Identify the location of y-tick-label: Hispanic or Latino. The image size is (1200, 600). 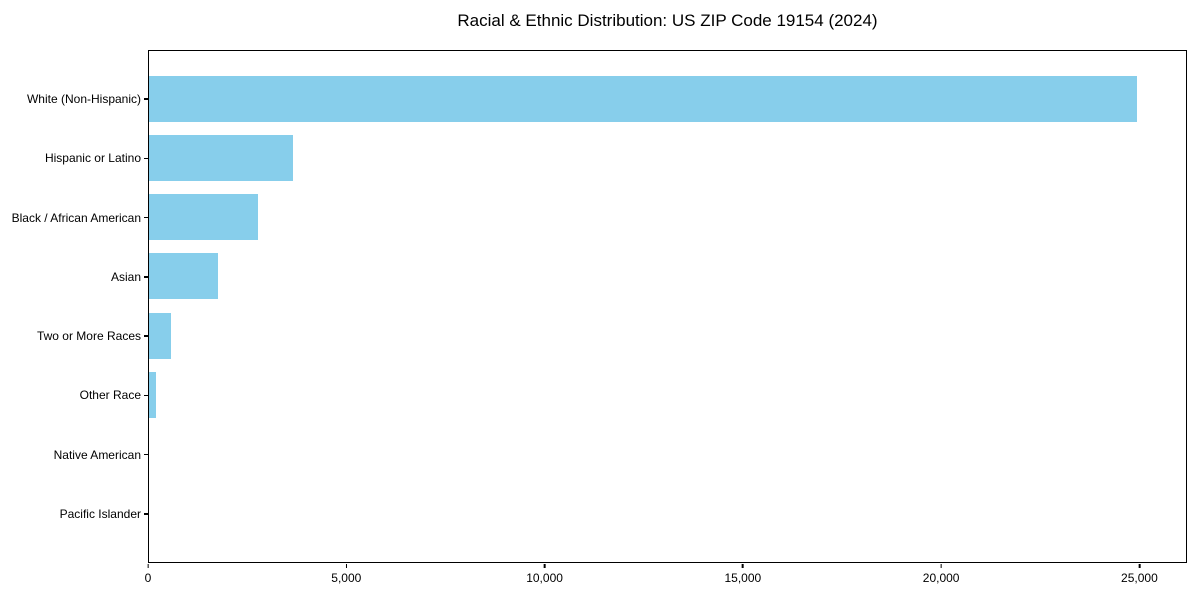
(92, 158).